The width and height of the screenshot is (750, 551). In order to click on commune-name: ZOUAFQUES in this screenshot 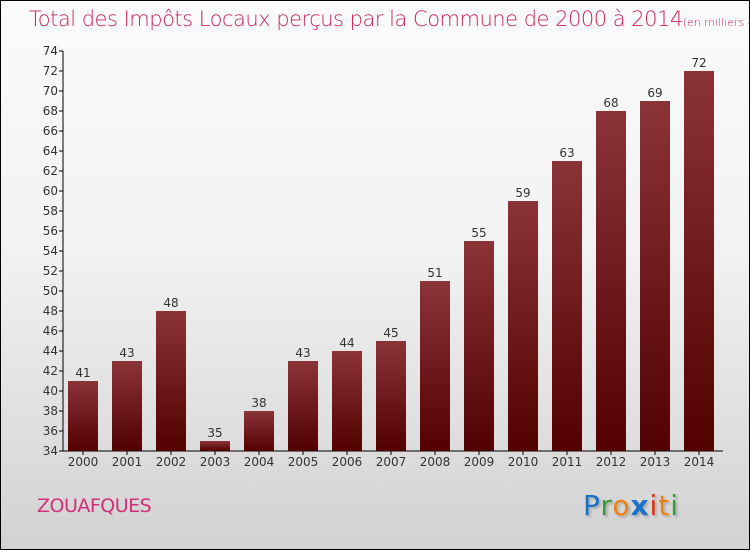, I will do `click(94, 506)`.